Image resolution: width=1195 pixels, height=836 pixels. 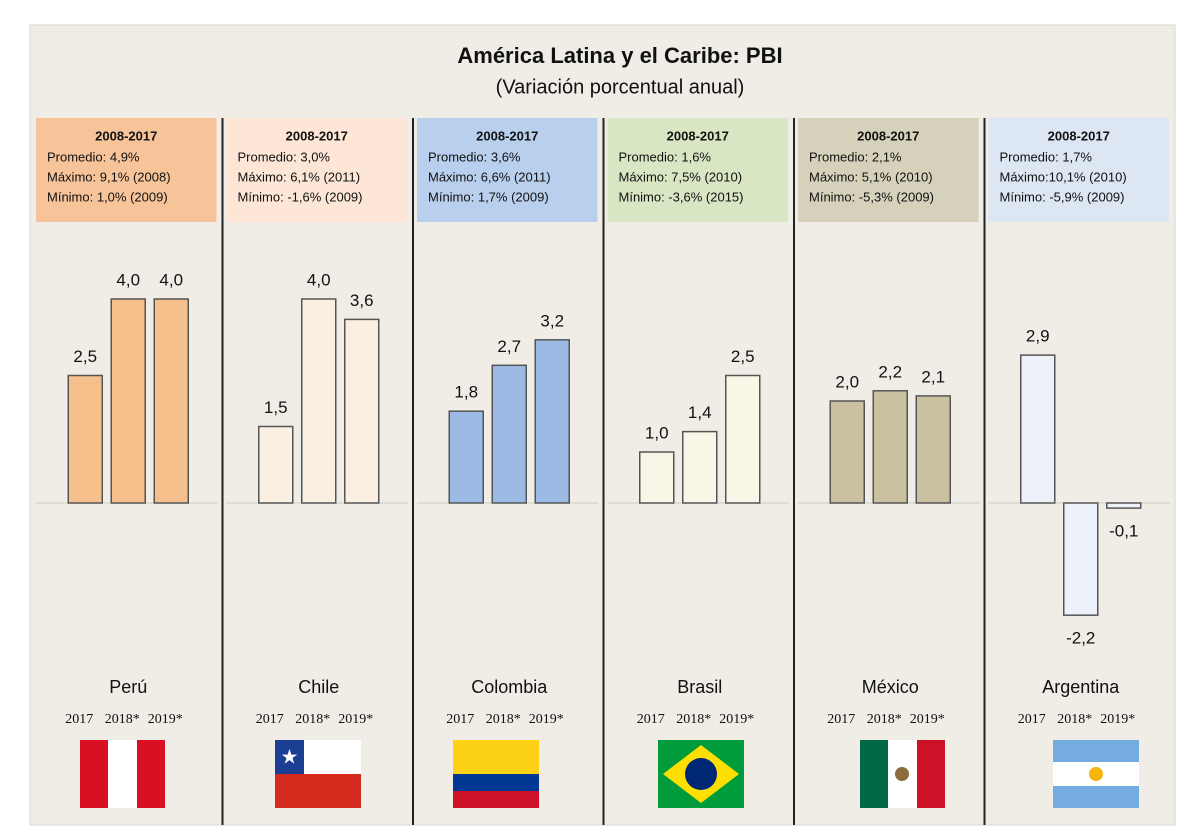 I want to click on panel-title: Colombia, so click(x=509, y=687).